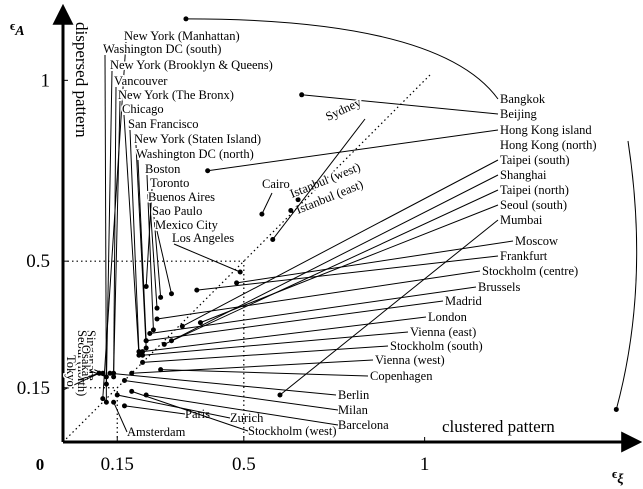 The image size is (643, 489). What do you see at coordinates (156, 432) in the screenshot?
I see `point-label: Amsterdam` at bounding box center [156, 432].